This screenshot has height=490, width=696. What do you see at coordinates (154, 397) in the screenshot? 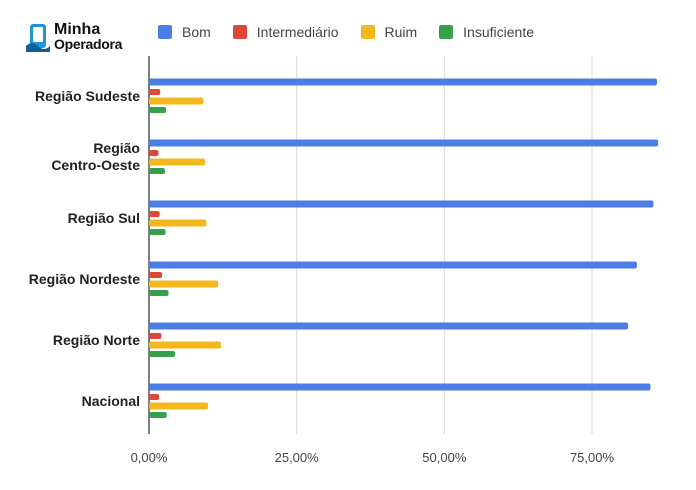
I see `bar-intermediario-nacional` at bounding box center [154, 397].